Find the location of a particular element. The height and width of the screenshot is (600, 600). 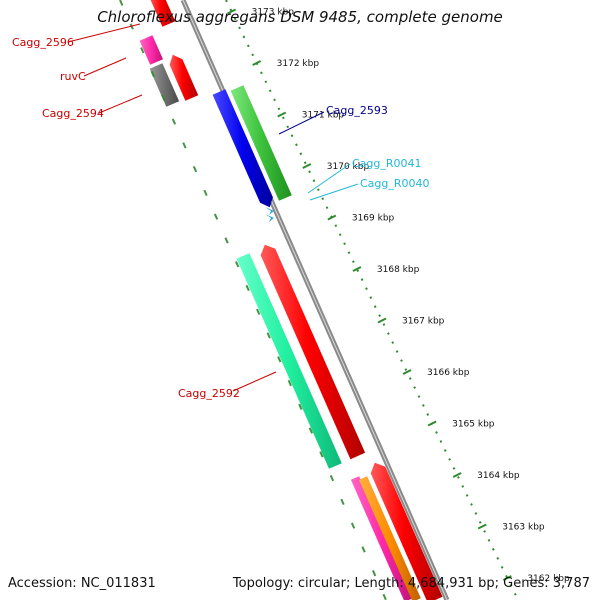

gene-cagg-2596-feature is located at coordinates (151, 50).